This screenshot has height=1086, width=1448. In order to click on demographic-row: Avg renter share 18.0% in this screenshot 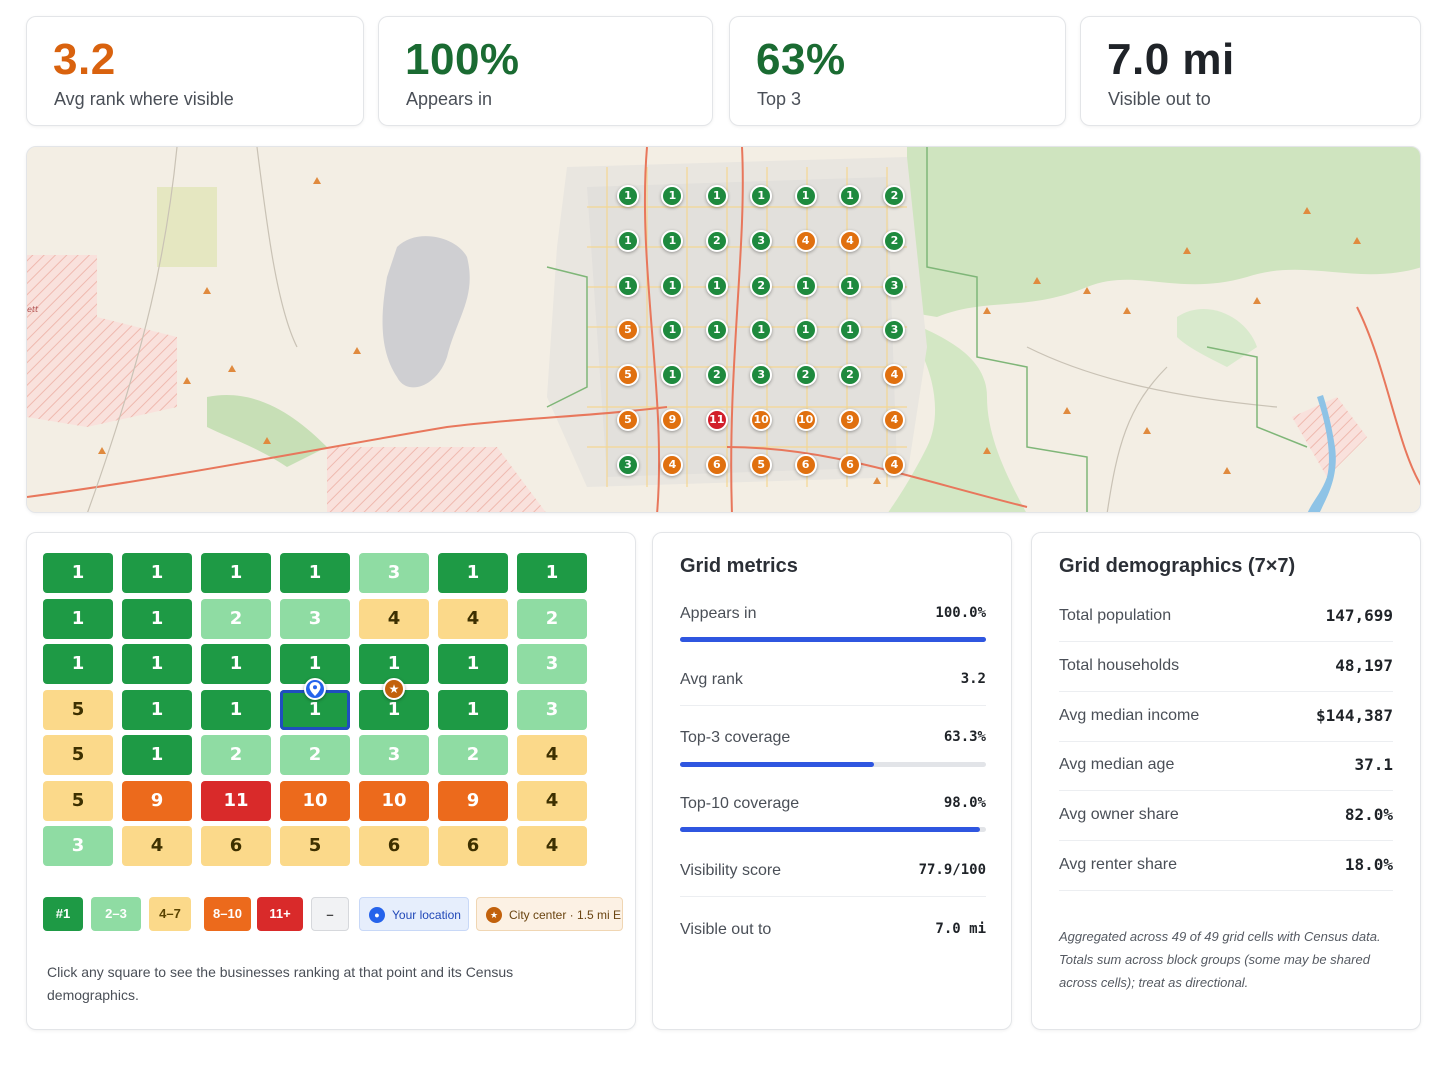, I will do `click(1226, 864)`.